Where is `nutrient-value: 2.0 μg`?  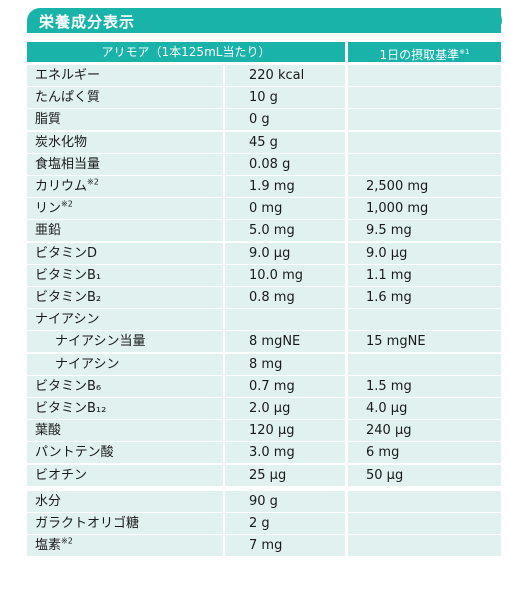 nutrient-value: 2.0 μg is located at coordinates (285, 408).